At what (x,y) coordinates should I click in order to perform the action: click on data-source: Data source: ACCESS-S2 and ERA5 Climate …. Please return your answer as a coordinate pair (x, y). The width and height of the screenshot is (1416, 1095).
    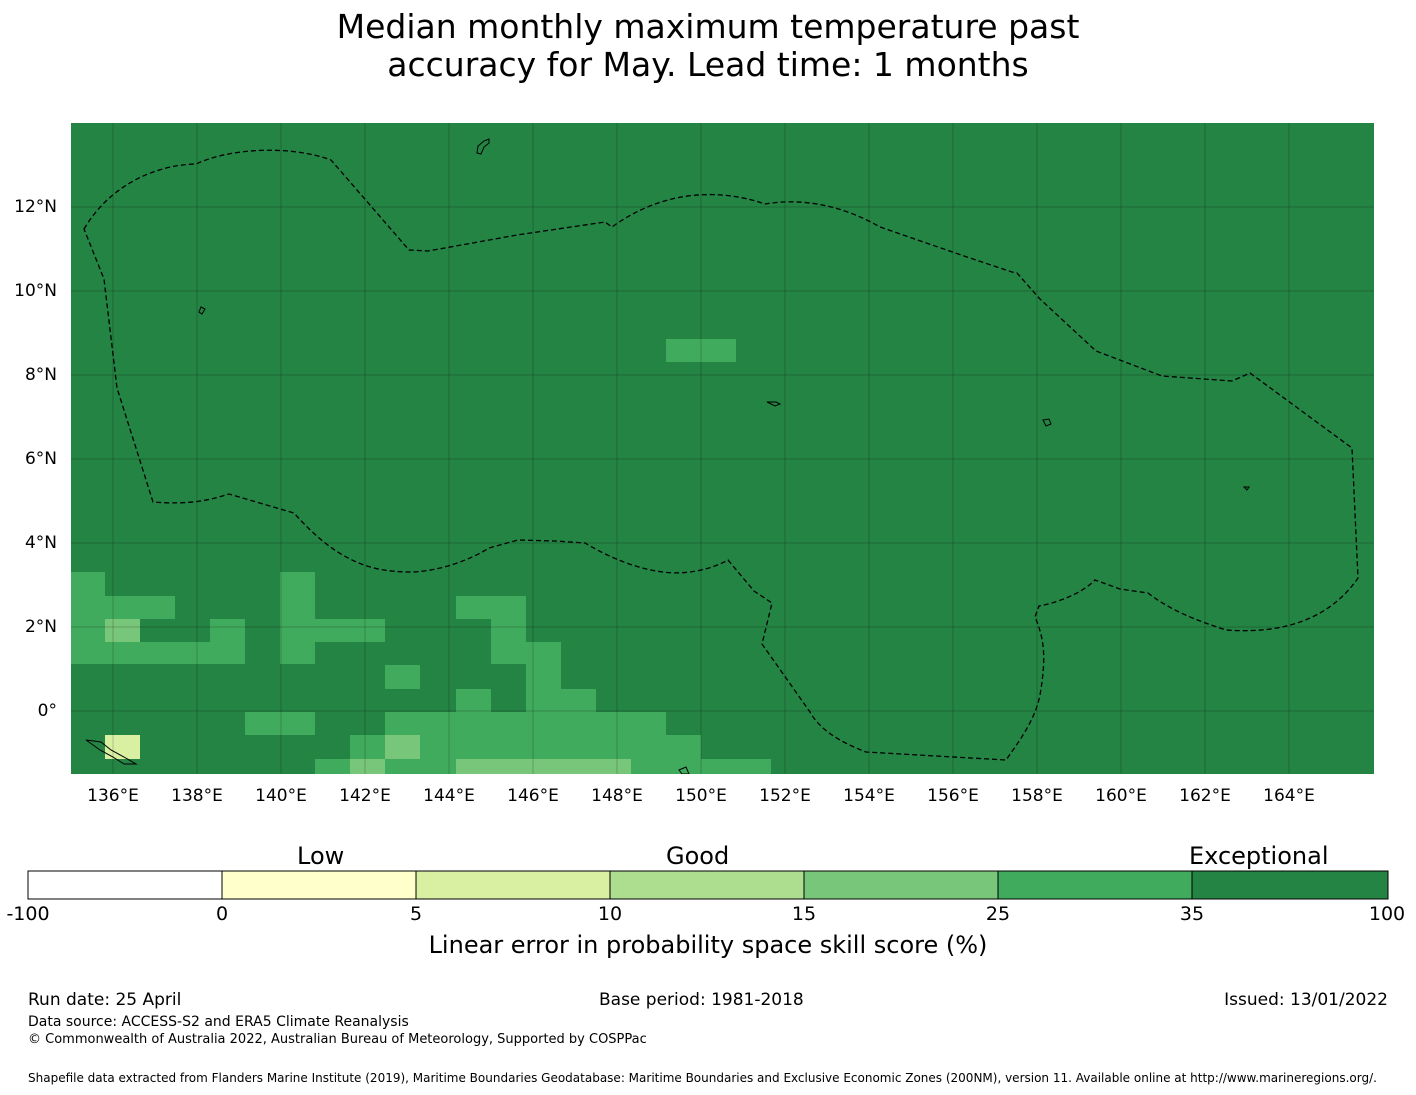
    Looking at the image, I should click on (218, 1022).